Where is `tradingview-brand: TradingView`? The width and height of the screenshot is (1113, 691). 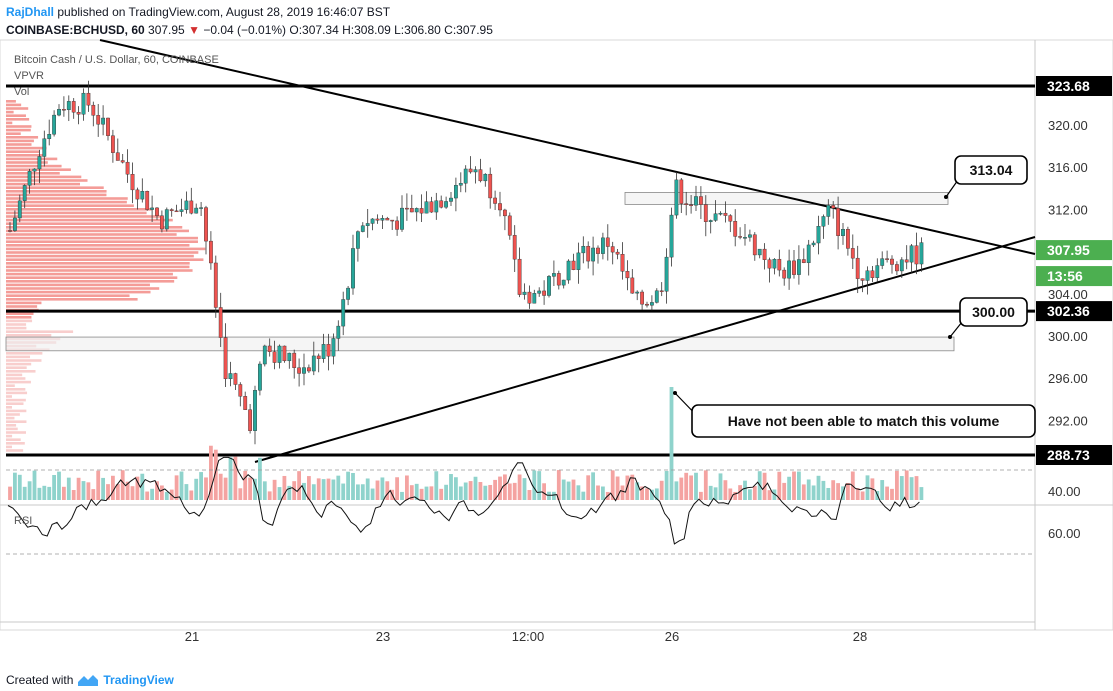
tradingview-brand: TradingView is located at coordinates (138, 680).